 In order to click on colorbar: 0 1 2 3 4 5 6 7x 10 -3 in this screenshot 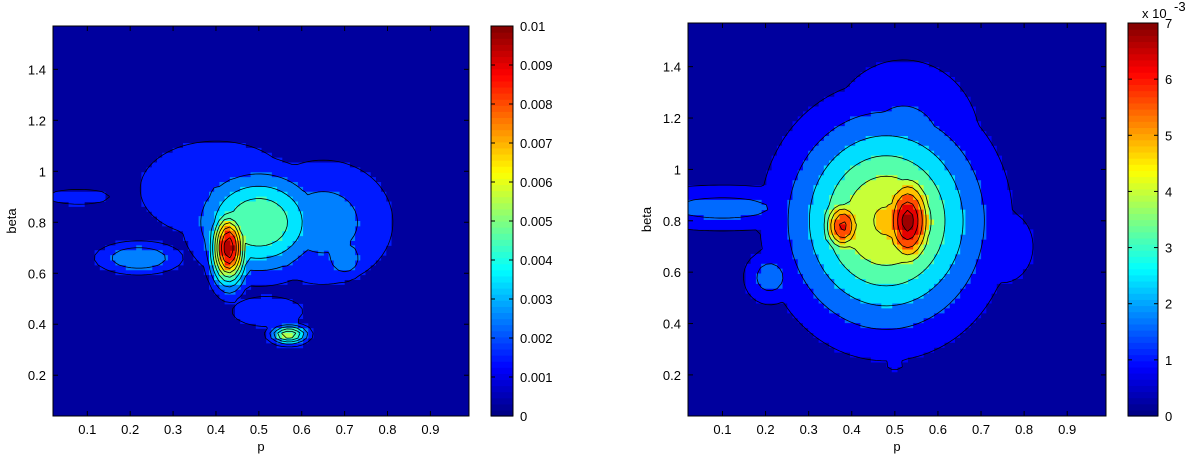, I will do `click(1156, 212)`.